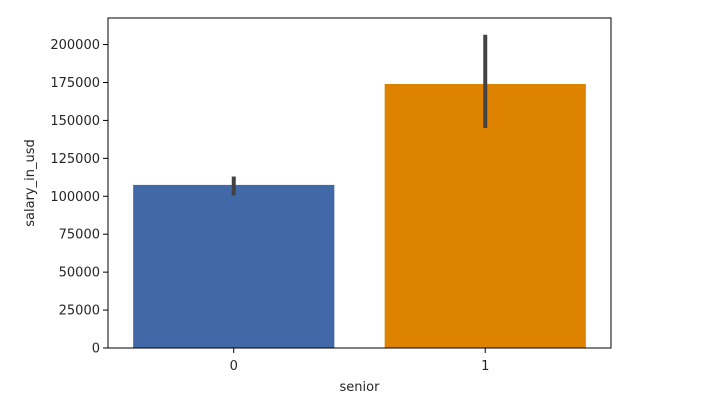  I want to click on y-tick-label: 0, so click(96, 349).